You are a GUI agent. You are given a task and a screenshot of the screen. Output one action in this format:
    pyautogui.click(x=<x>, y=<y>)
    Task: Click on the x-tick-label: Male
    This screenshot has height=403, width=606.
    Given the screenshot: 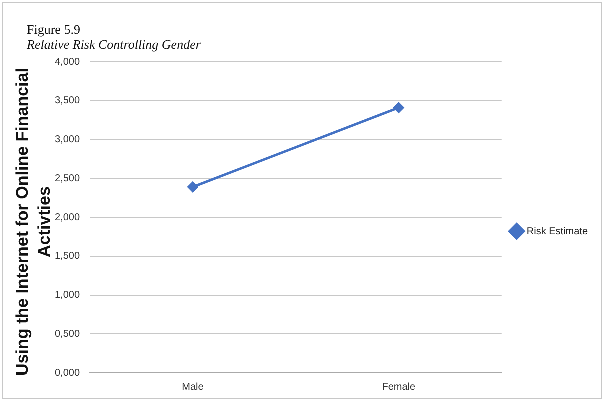 What is the action you would take?
    pyautogui.click(x=193, y=387)
    